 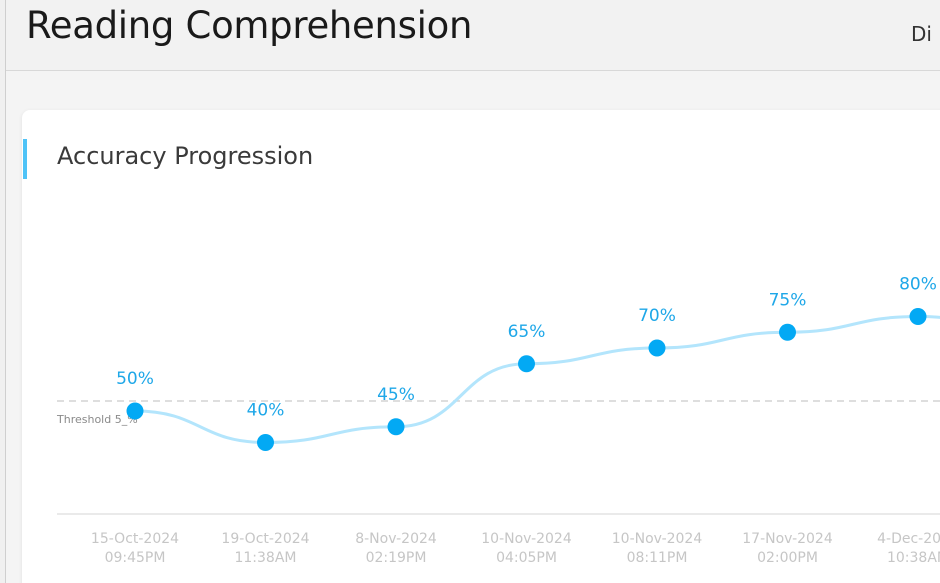 I want to click on data-label-6: 75%, so click(x=788, y=300).